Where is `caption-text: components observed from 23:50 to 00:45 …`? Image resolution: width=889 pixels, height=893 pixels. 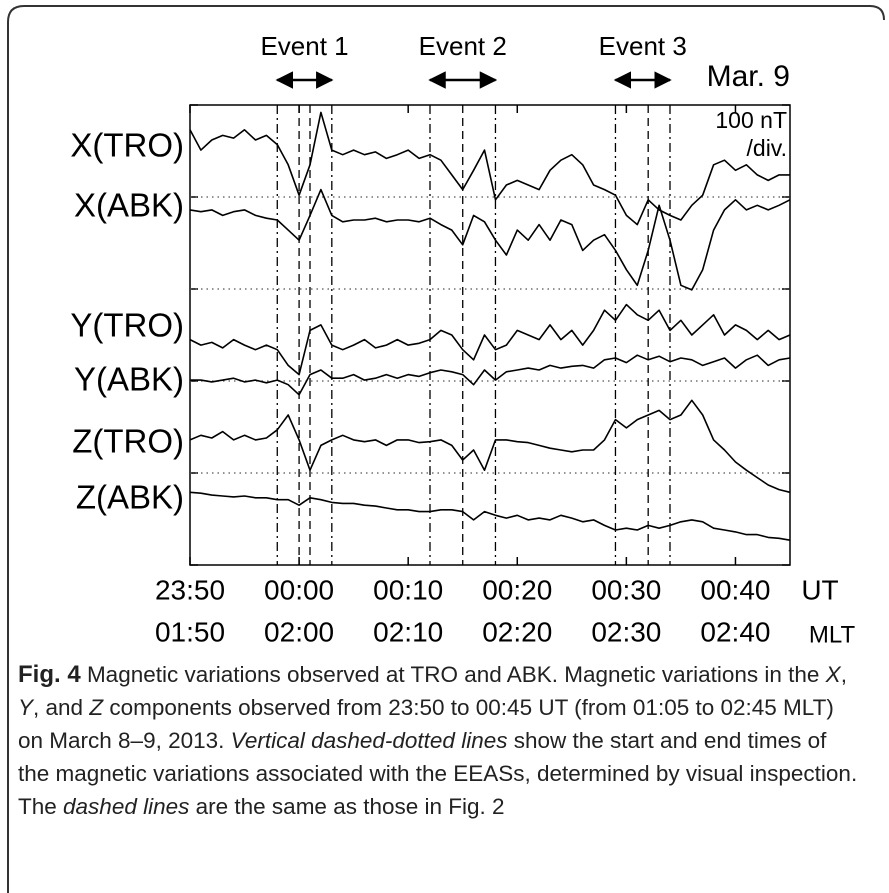
caption-text: components observed from 23:50 to 00:45 … is located at coordinates (426, 724).